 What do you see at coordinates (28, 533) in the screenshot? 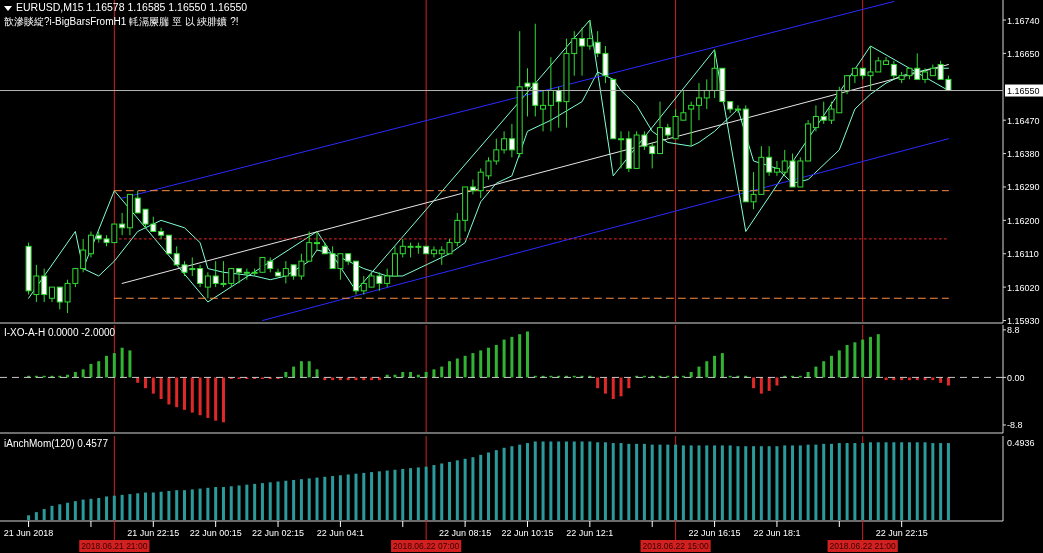
I see `x-tick-label: 21 Jun 2018` at bounding box center [28, 533].